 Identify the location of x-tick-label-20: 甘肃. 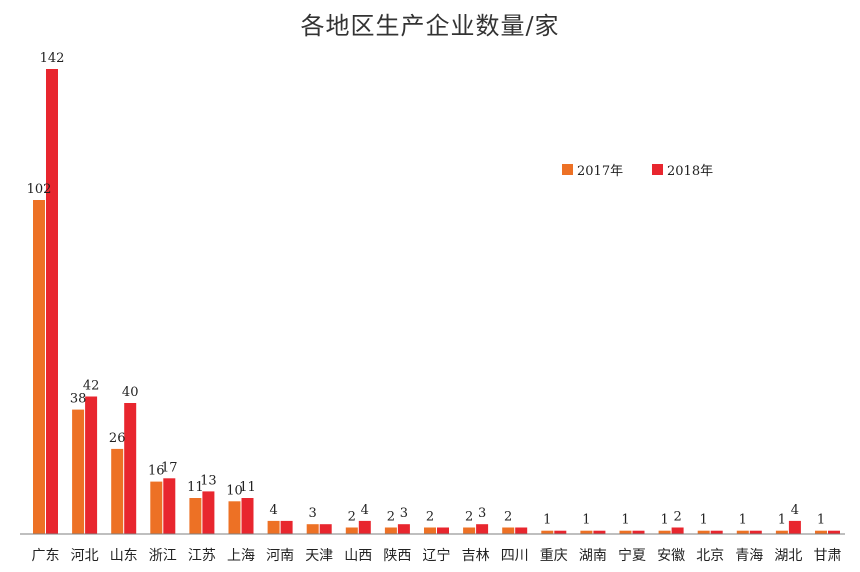
(828, 556).